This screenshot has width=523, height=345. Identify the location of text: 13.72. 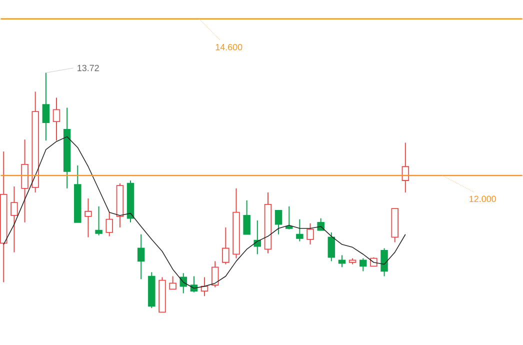
(88, 68).